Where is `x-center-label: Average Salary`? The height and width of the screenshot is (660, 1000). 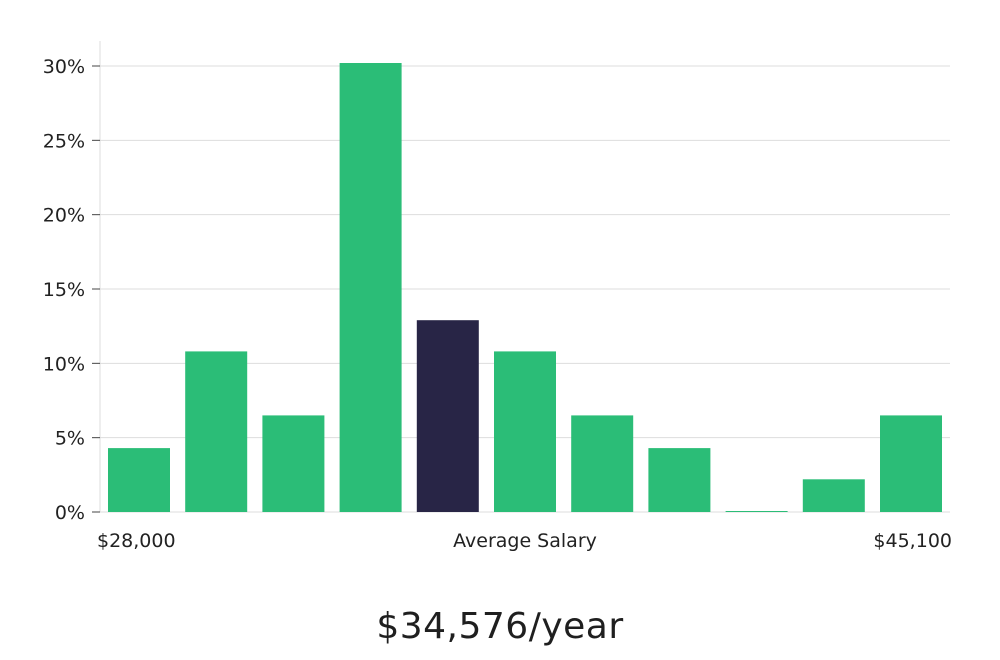
x-center-label: Average Salary is located at coordinates (525, 541).